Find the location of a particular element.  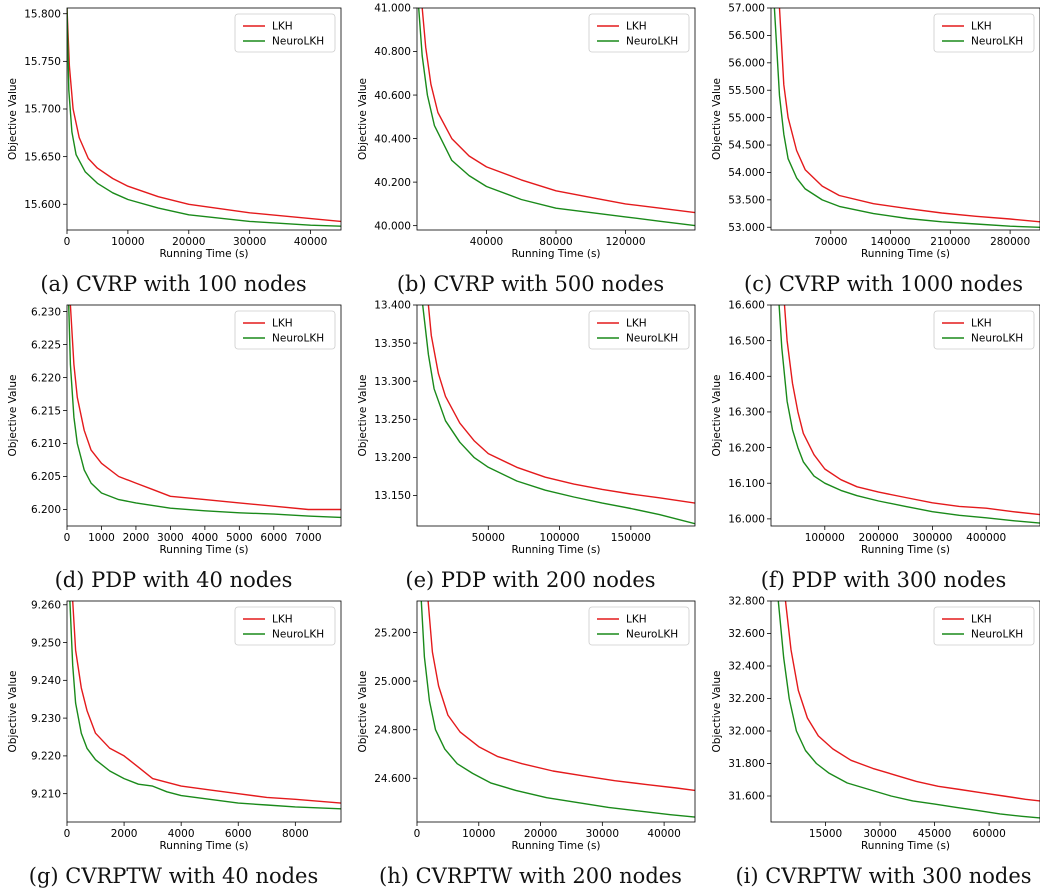

x-tick-label: 30000 is located at coordinates (879, 834).